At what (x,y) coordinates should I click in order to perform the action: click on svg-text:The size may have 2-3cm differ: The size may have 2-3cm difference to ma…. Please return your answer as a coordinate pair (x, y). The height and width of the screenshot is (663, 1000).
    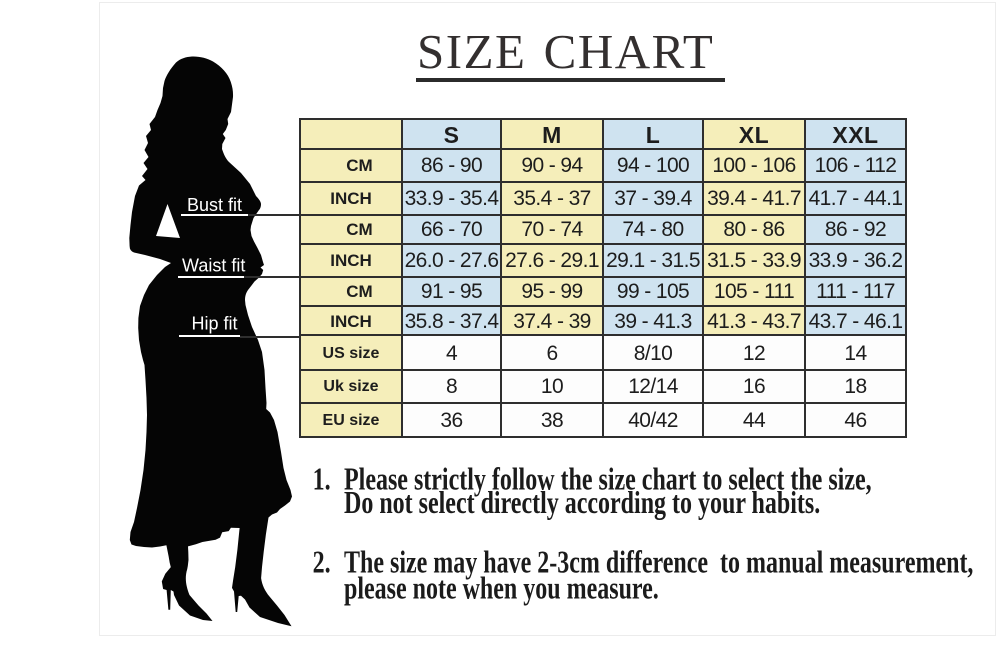
    Looking at the image, I should click on (658, 562).